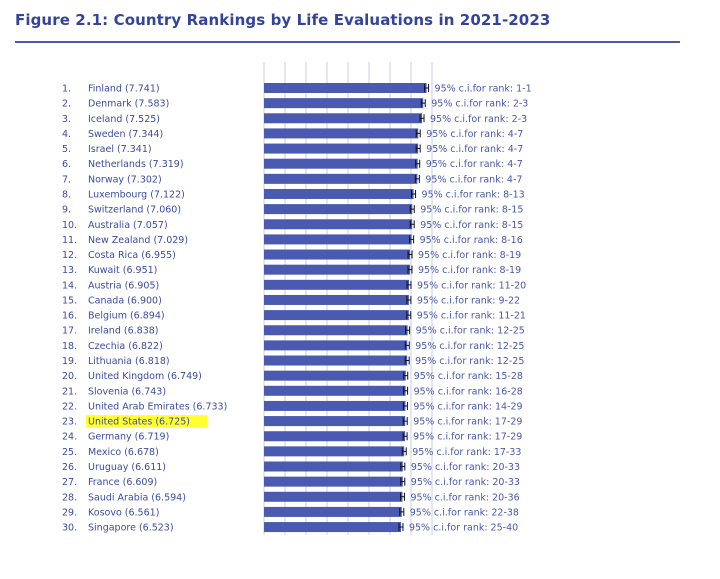  What do you see at coordinates (69, 255) in the screenshot?
I see `rank-label: 12.` at bounding box center [69, 255].